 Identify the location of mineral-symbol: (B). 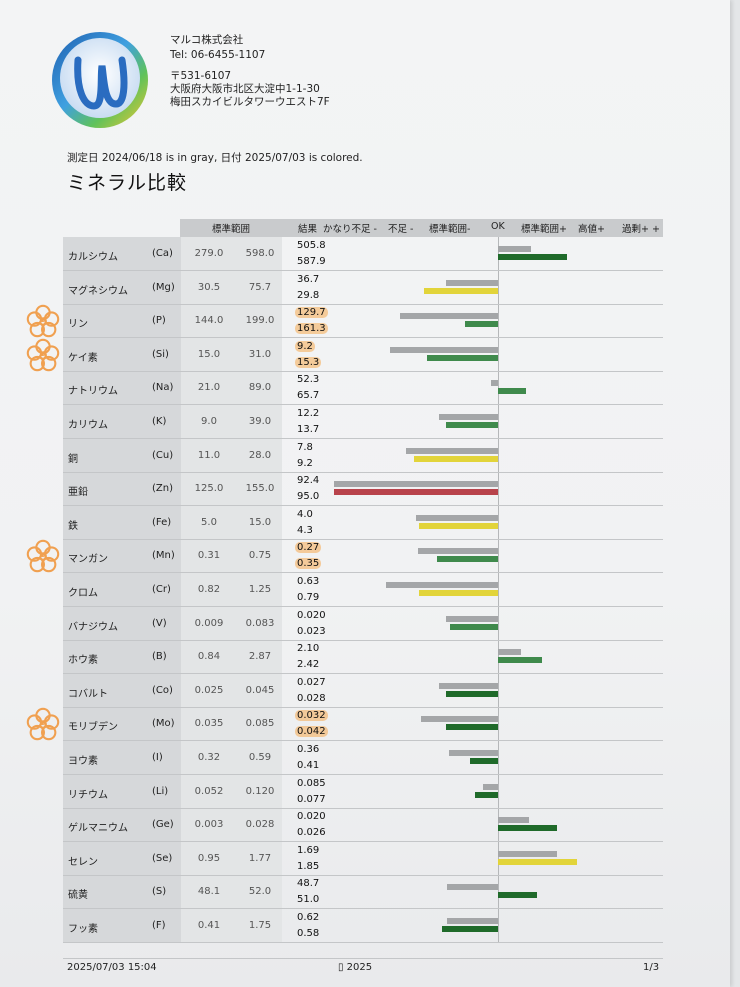
(159, 657).